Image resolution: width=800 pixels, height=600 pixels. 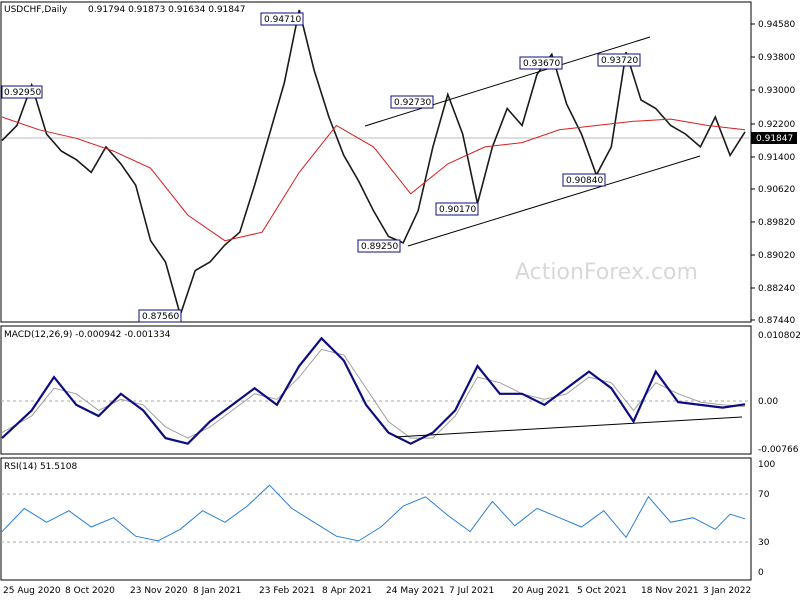 I want to click on x-tick: 7 Jul 2021, so click(x=471, y=591).